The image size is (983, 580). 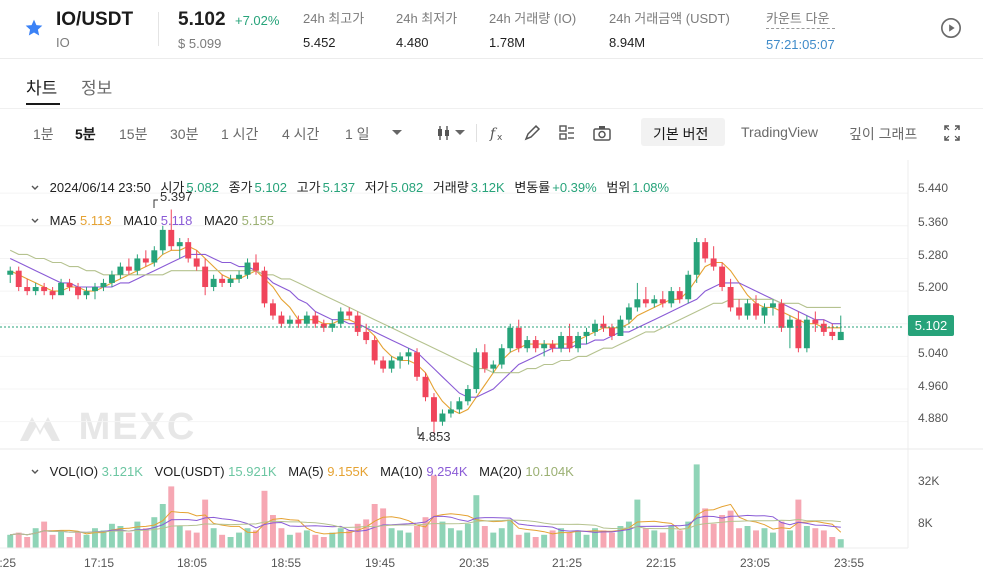 I want to click on favorite-star-icon, so click(x=34, y=28).